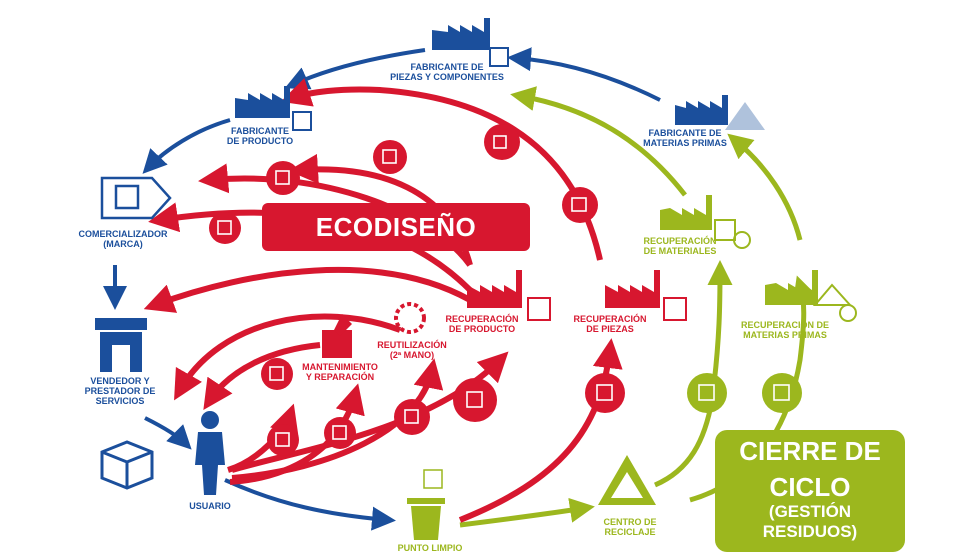  I want to click on circle-box-gear, so click(390, 157).